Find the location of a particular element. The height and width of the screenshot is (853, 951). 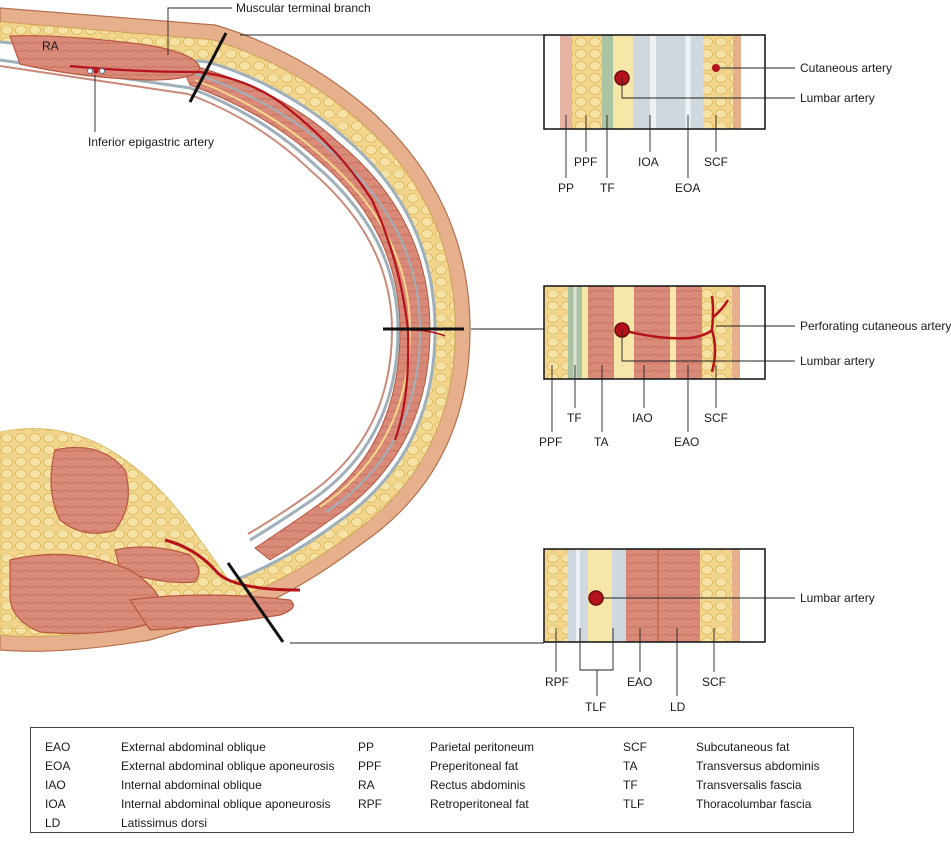

layer-label-eao-bot: EAO is located at coordinates (639, 682).